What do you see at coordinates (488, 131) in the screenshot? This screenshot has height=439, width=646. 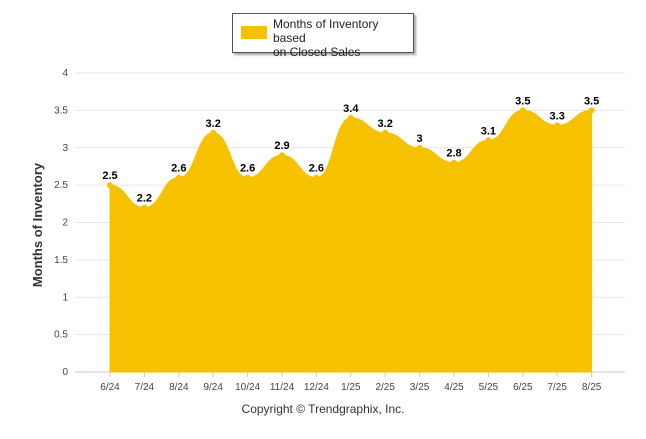 I see `data-label: 3.1` at bounding box center [488, 131].